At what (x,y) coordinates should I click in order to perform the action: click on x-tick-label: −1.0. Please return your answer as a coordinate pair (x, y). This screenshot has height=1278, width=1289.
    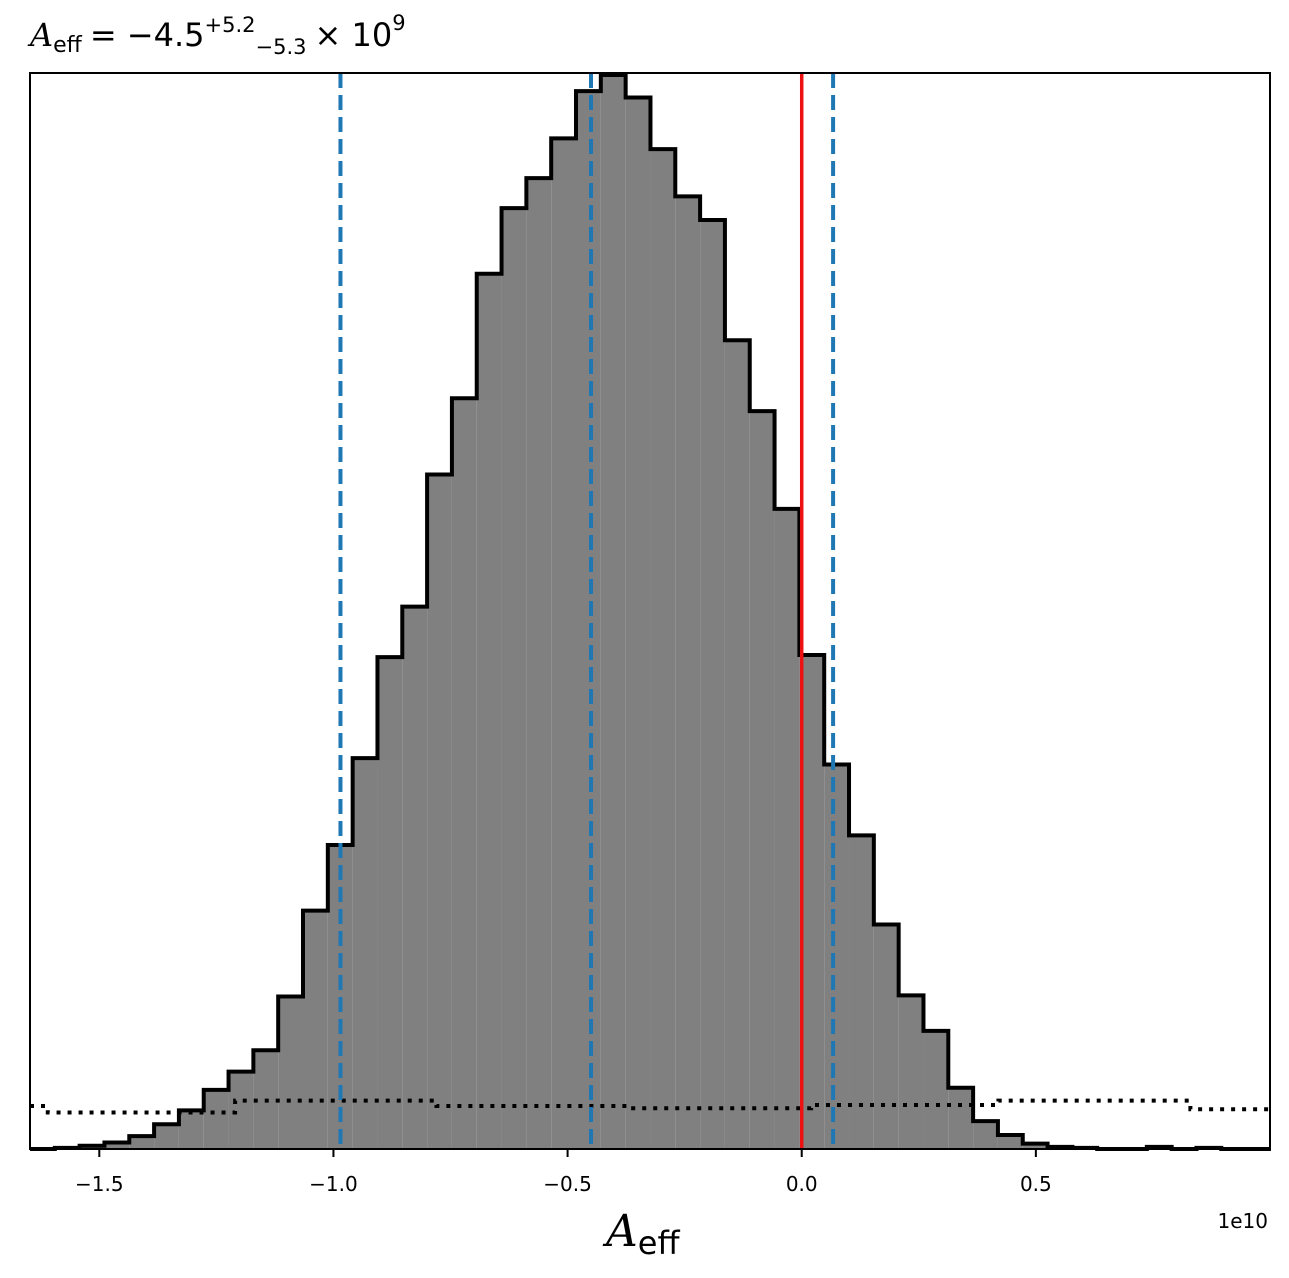
    Looking at the image, I should click on (333, 1184).